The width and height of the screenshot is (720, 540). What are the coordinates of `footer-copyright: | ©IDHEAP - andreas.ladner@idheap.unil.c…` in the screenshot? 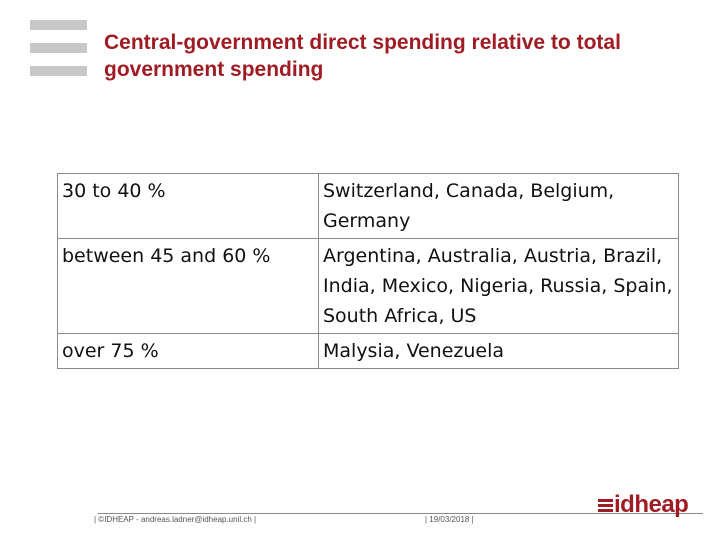 It's located at (175, 519).